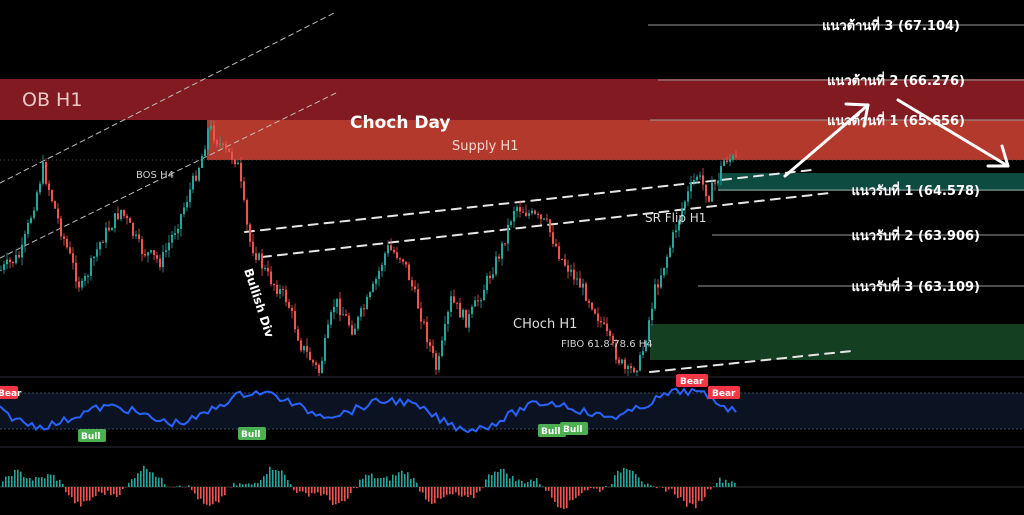 This screenshot has height=515, width=1024. What do you see at coordinates (896, 120) in the screenshot?
I see `resistance-1-label: แนวต้านที่ 1 (65.656)` at bounding box center [896, 120].